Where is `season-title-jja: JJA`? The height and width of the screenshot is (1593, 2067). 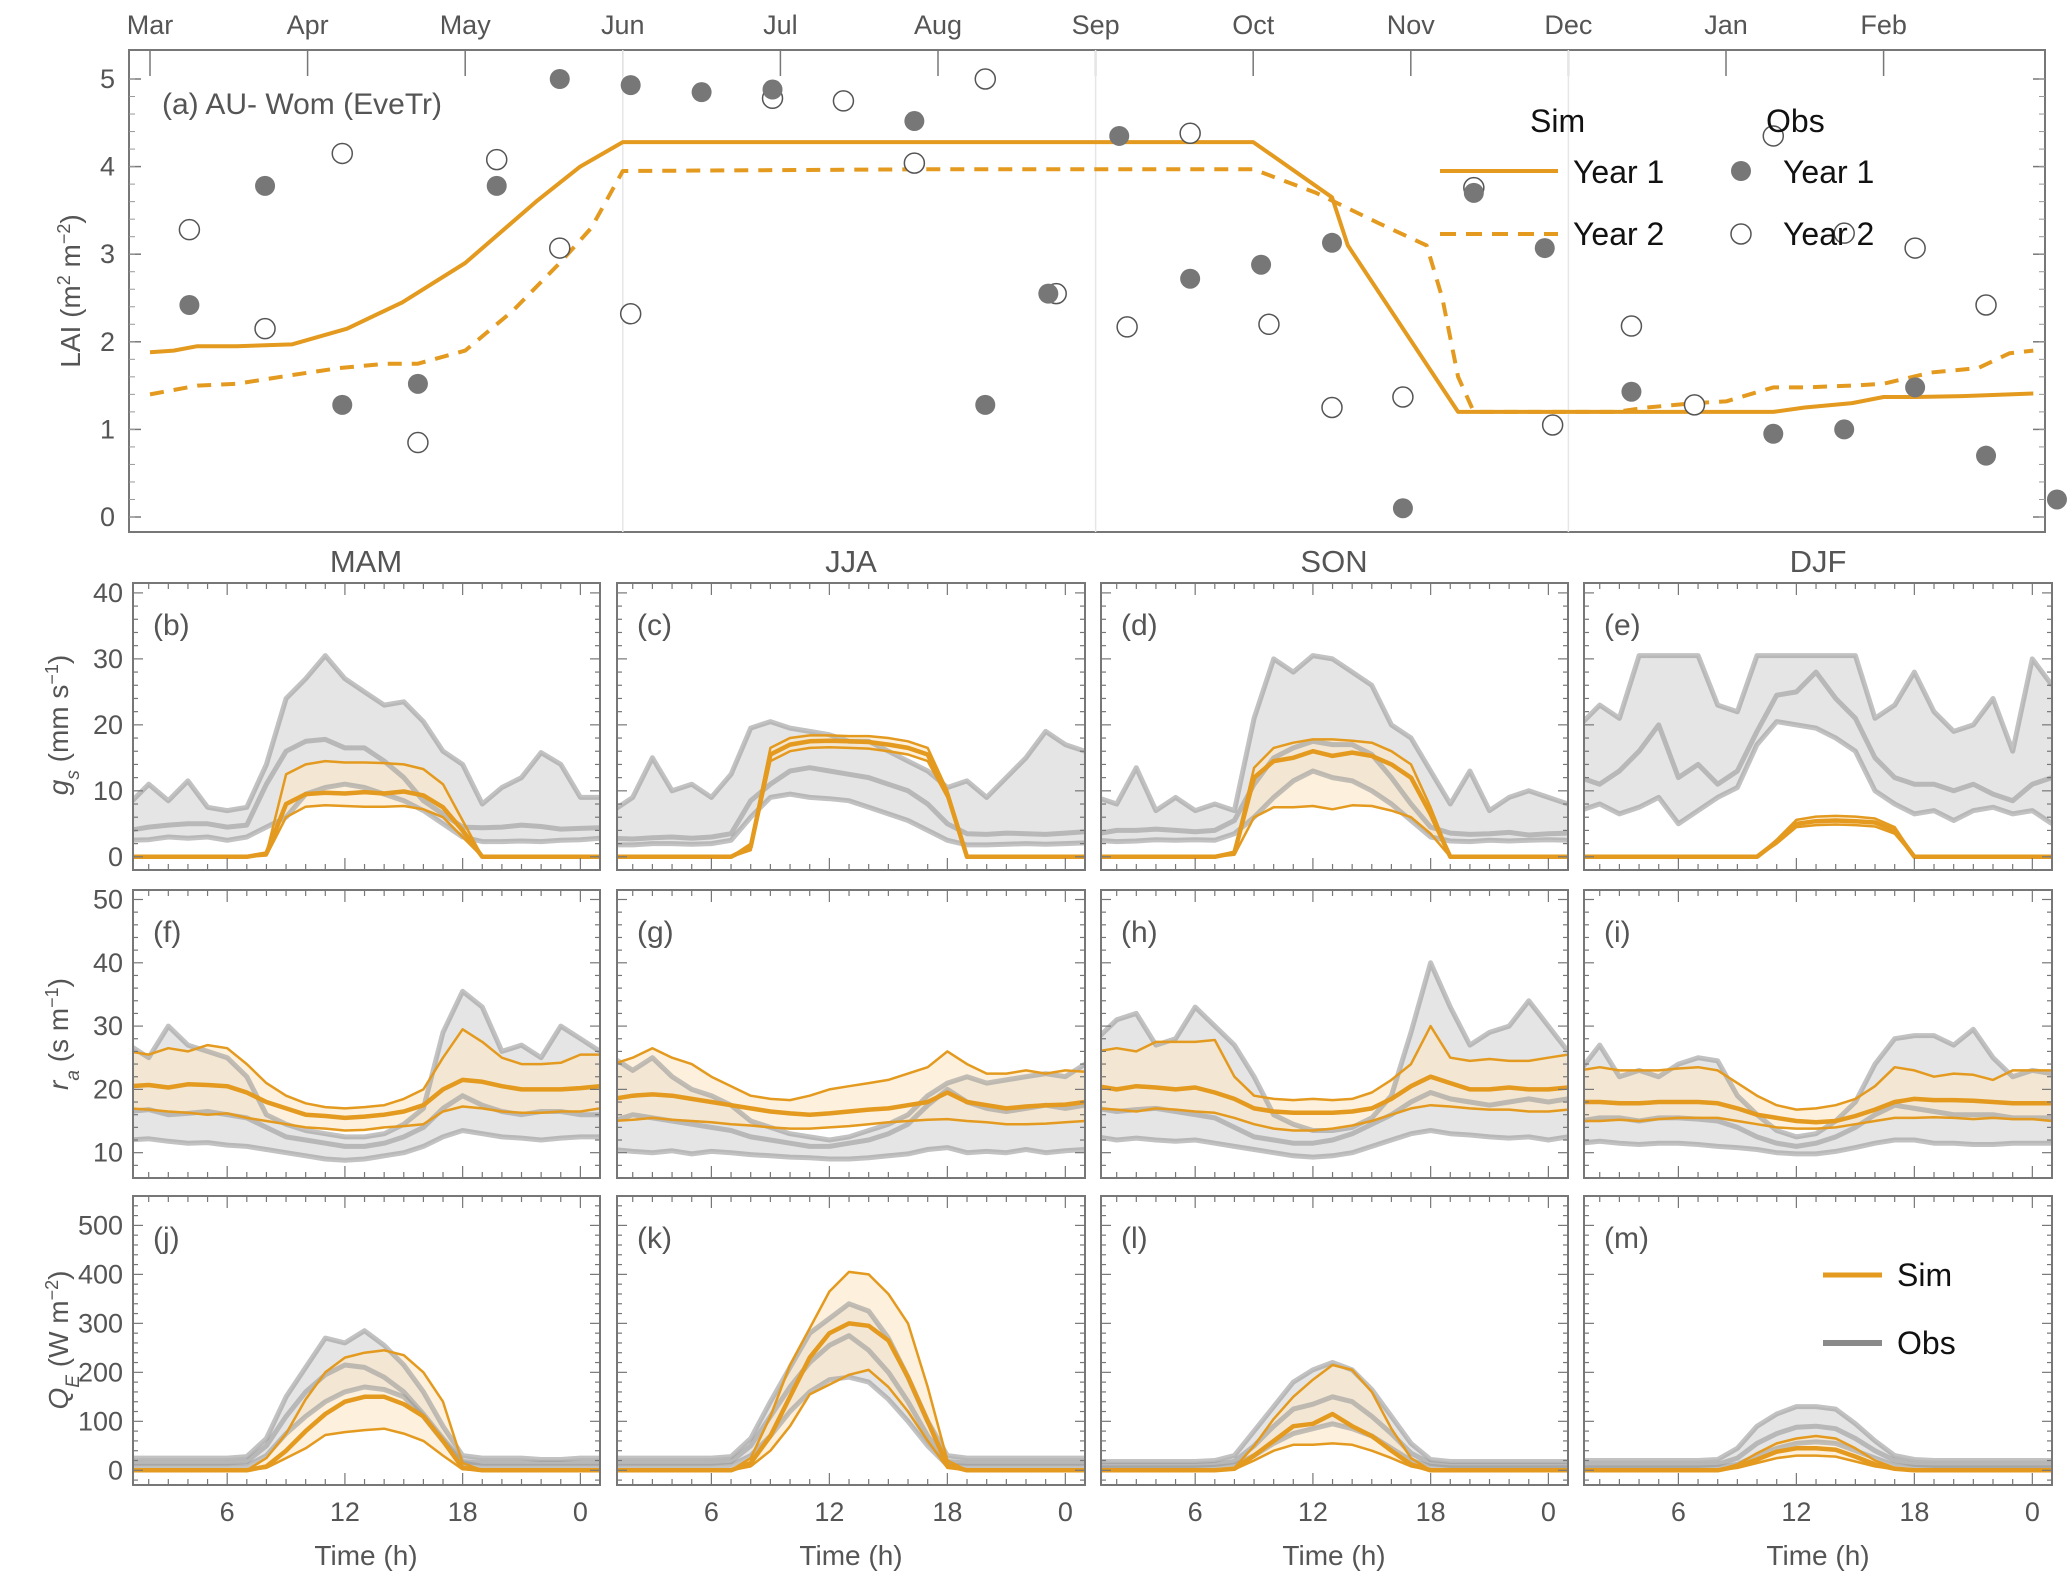 season-title-jja: JJA is located at coordinates (851, 561).